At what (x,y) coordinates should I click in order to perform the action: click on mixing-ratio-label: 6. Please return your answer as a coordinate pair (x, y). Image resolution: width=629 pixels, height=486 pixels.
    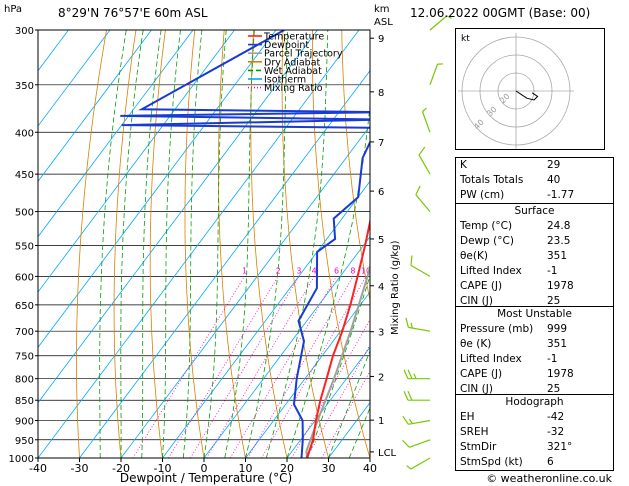
    Looking at the image, I should click on (336, 270).